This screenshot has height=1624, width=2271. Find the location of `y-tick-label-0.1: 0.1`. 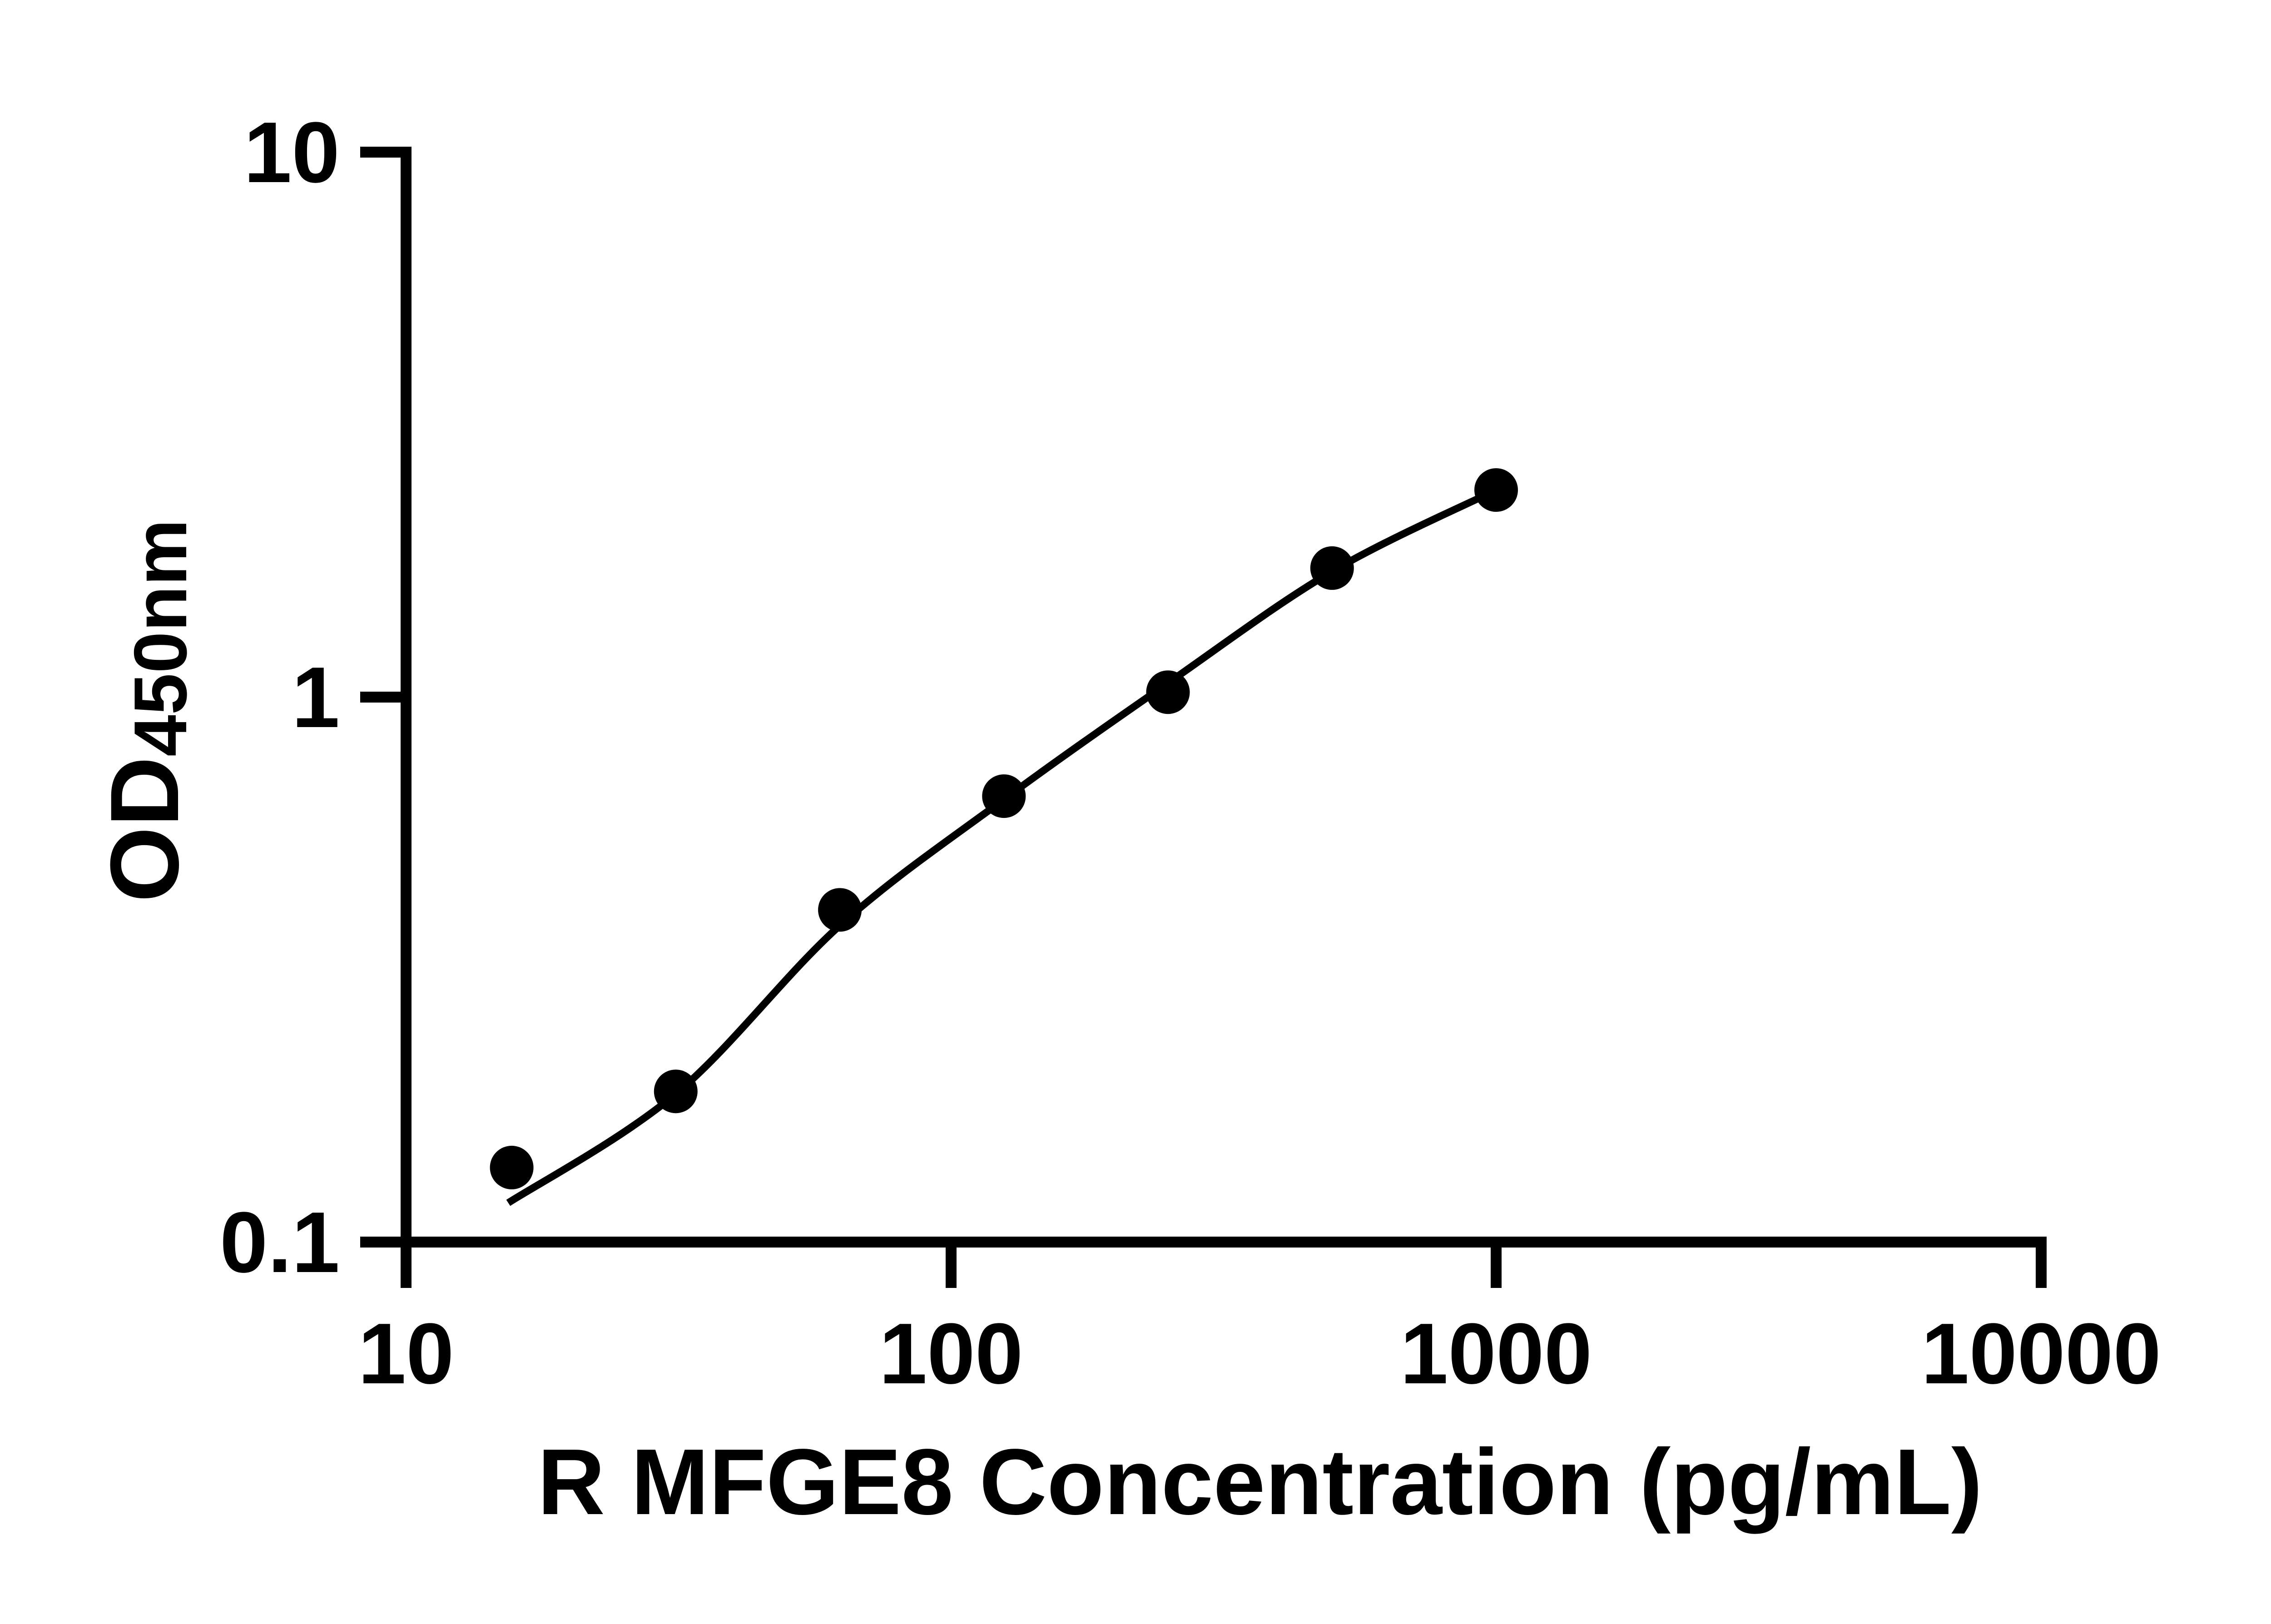

y-tick-label-0.1: 0.1 is located at coordinates (280, 1242).